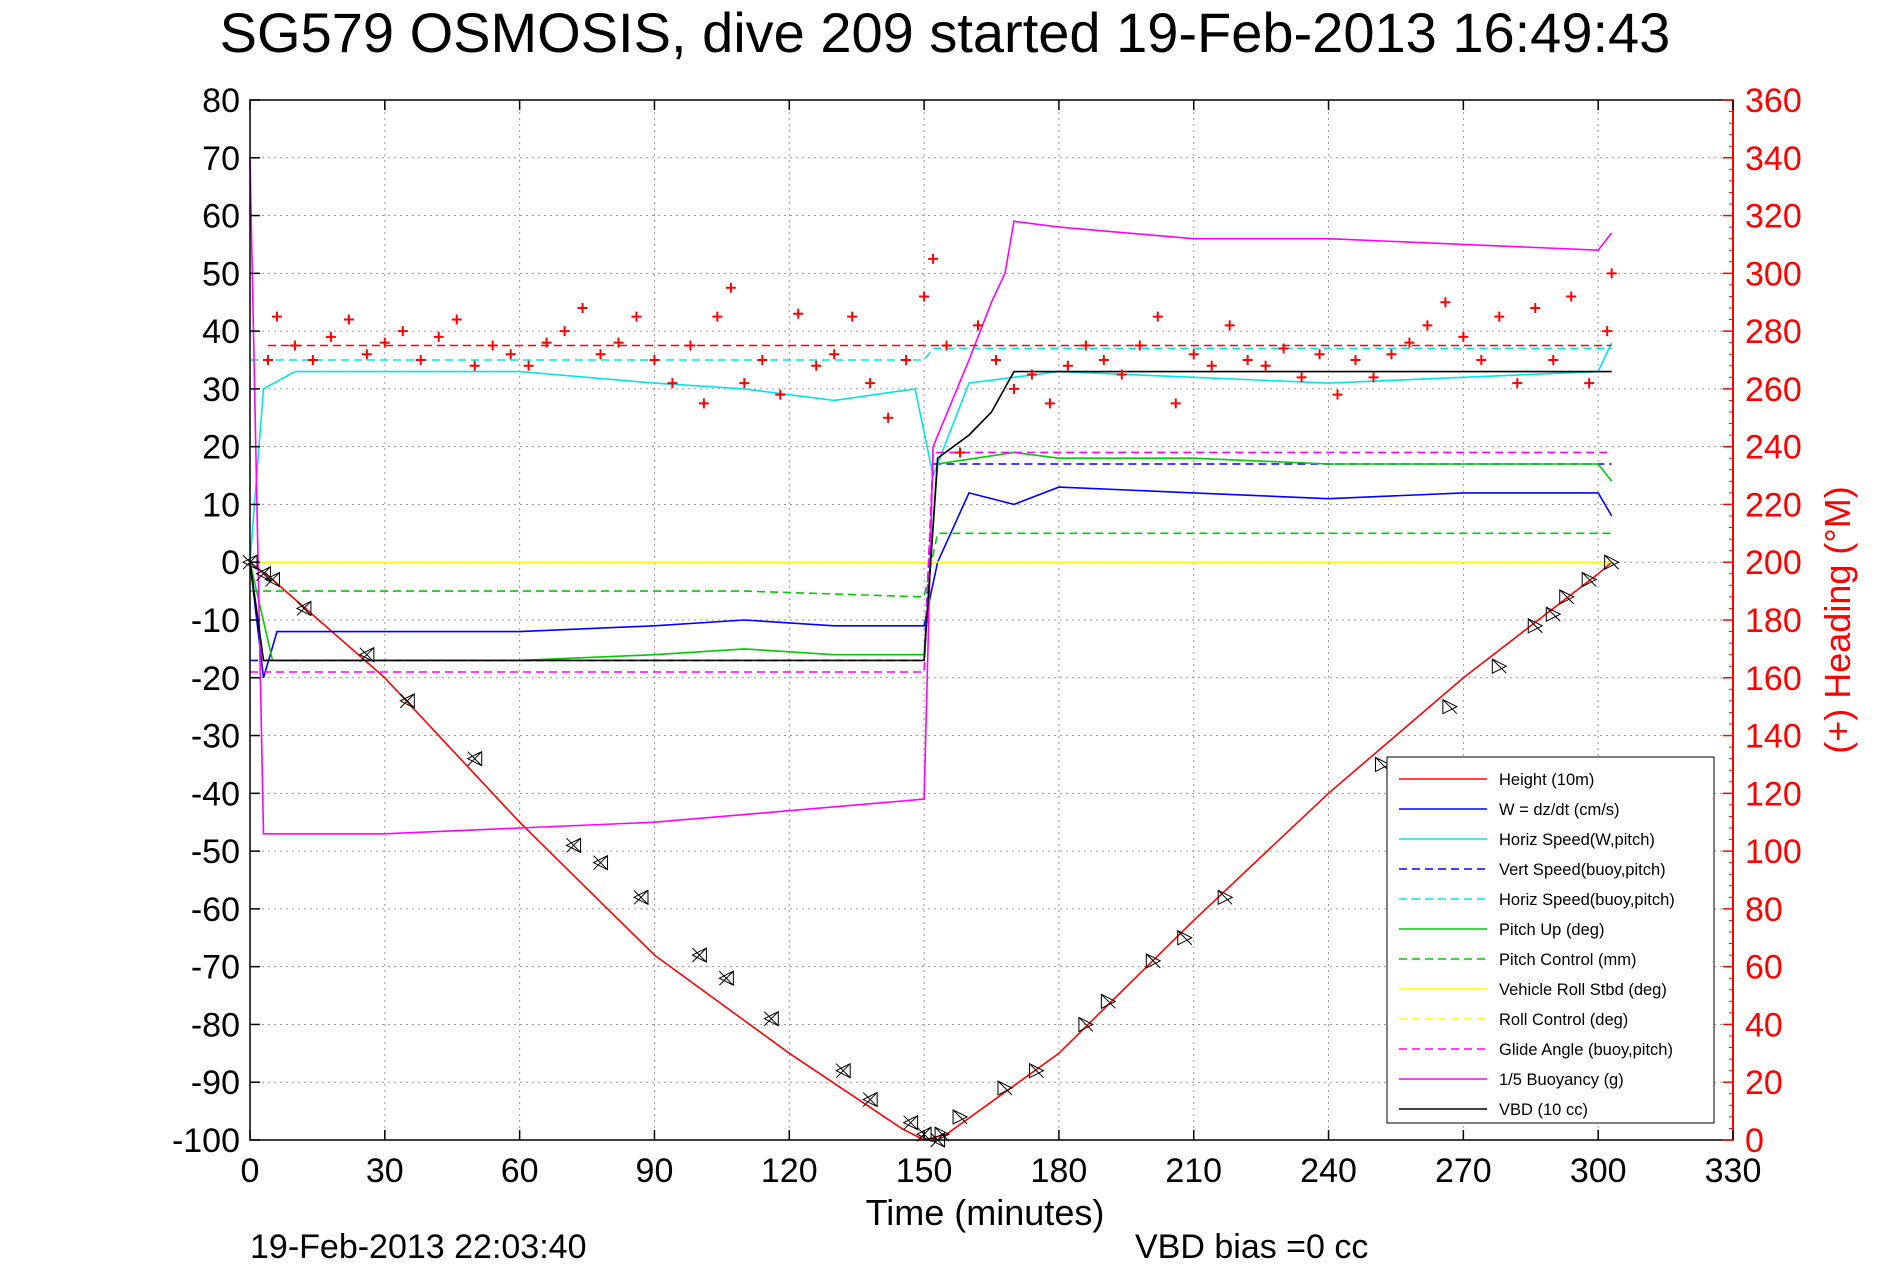  Describe the element at coordinates (1583, 990) in the screenshot. I see `legend-label-7: Vehicle Roll Stbd (deg)` at that location.